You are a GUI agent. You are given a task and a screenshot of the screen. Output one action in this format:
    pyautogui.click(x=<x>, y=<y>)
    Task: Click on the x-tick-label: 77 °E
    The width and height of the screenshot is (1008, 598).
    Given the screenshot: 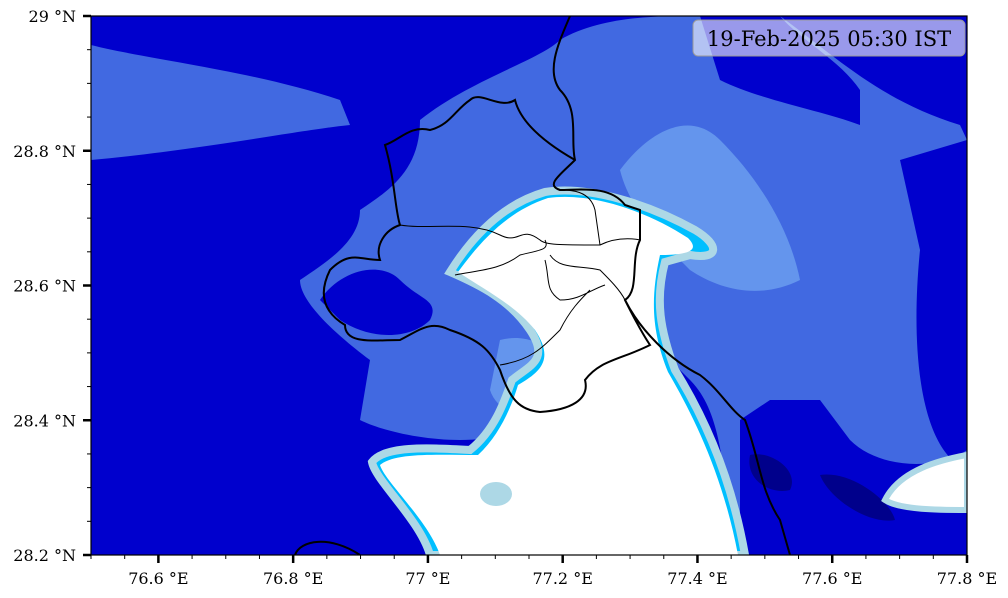 What is the action you would take?
    pyautogui.click(x=427, y=578)
    